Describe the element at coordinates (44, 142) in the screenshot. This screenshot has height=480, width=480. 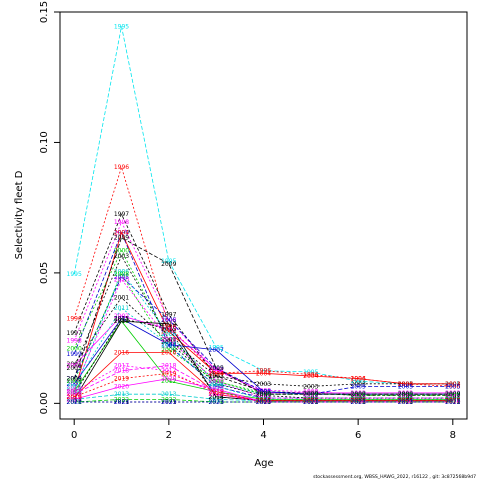
I see `y-tick-label: 0.10` at that location.